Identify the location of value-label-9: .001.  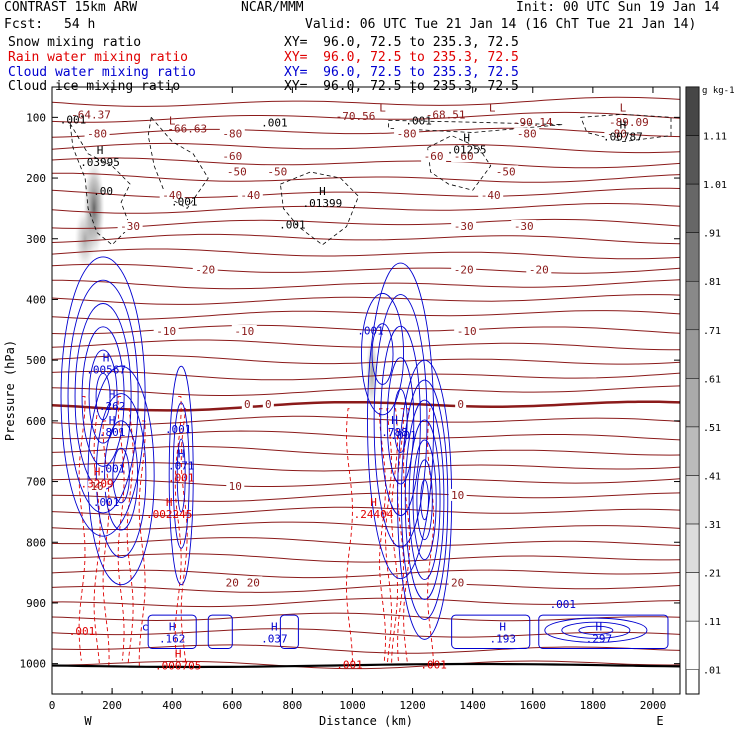
(106, 502).